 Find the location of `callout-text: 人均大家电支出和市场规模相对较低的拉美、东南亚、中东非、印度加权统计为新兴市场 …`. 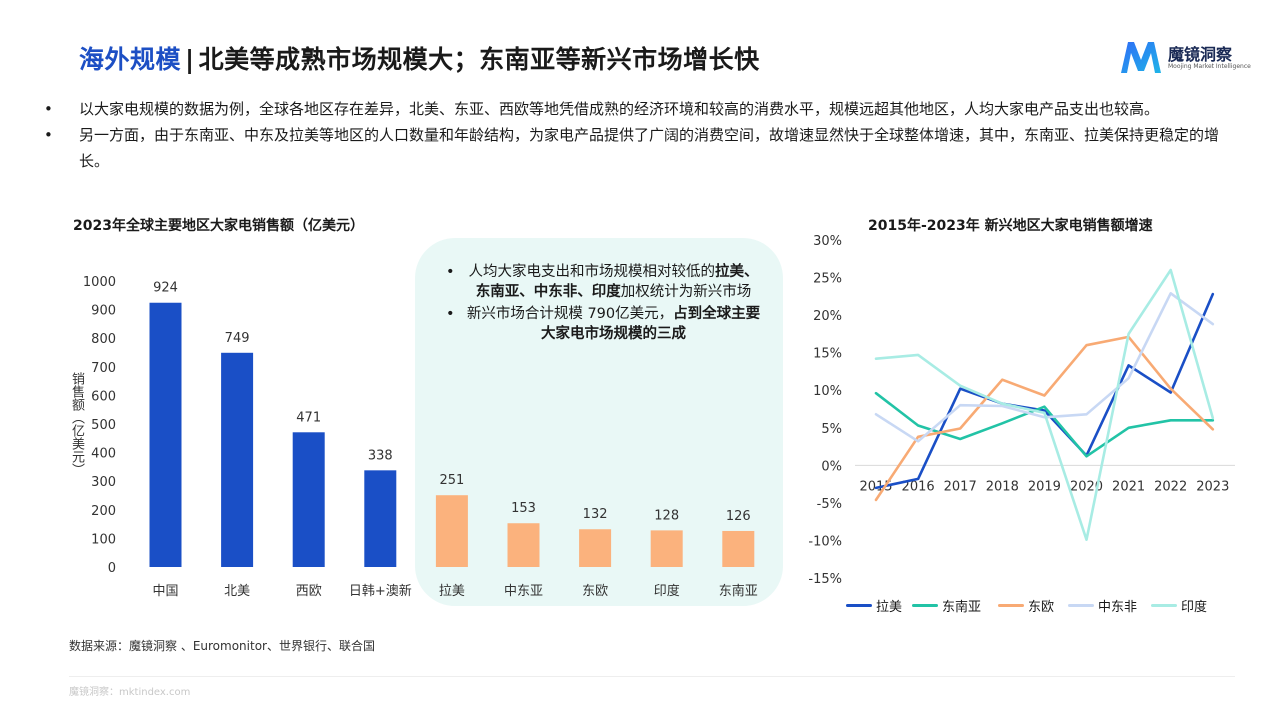

callout-text: 人均大家电支出和市场规模相对较低的拉美、东南亚、中东非、印度加权统计为新兴市场 … is located at coordinates (602, 304).